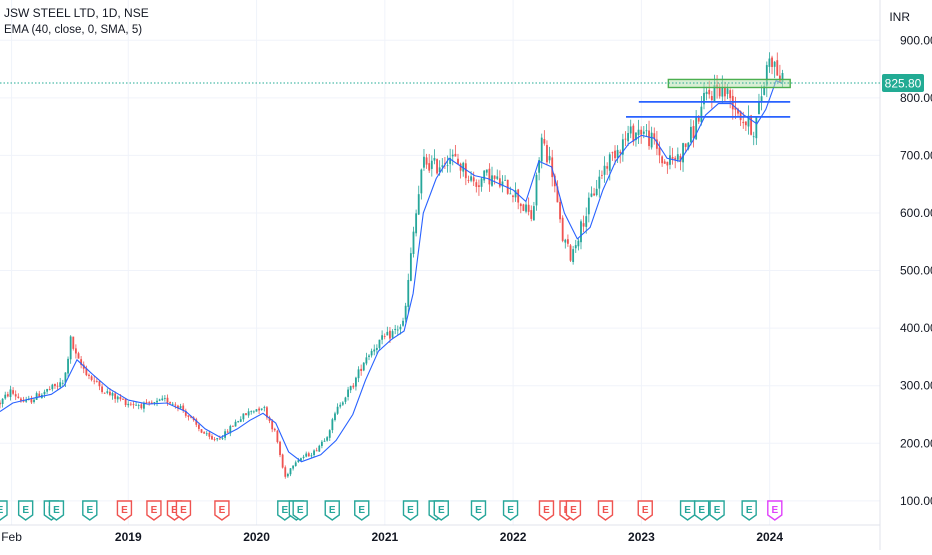 Image resolution: width=932 pixels, height=555 pixels. I want to click on time-tick-label: 2023, so click(641, 537).